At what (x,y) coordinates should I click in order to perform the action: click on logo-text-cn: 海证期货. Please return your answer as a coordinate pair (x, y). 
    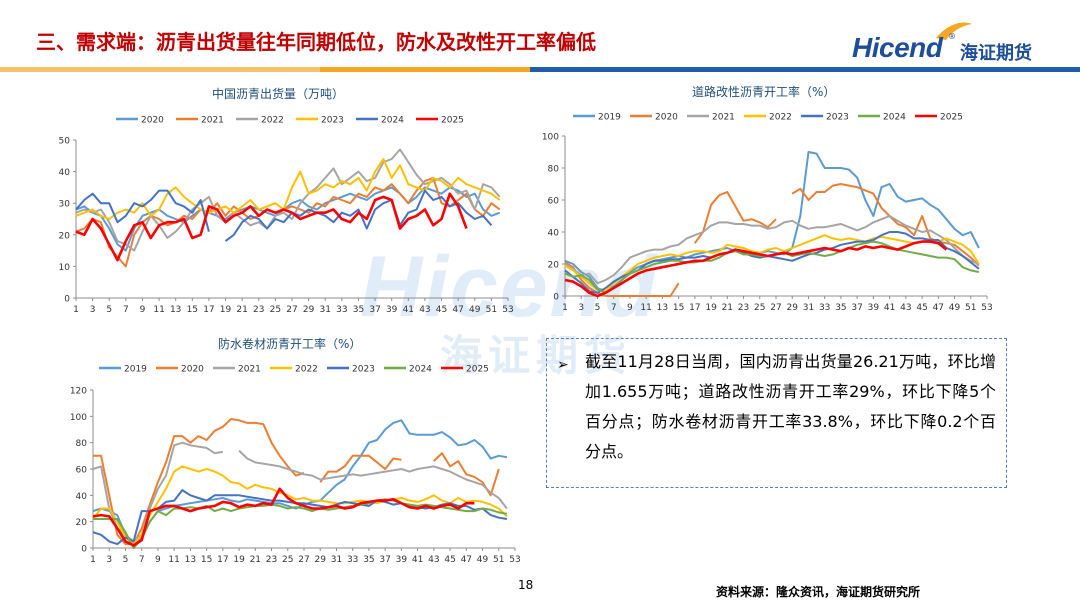
    Looking at the image, I should click on (996, 53).